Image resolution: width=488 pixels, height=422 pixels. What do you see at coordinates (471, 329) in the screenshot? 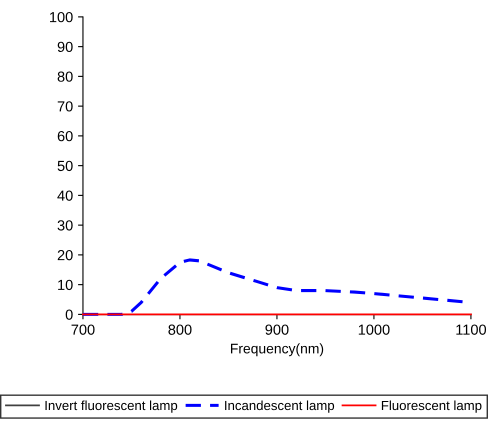
I see `x-tick-label: 1100` at bounding box center [471, 329].